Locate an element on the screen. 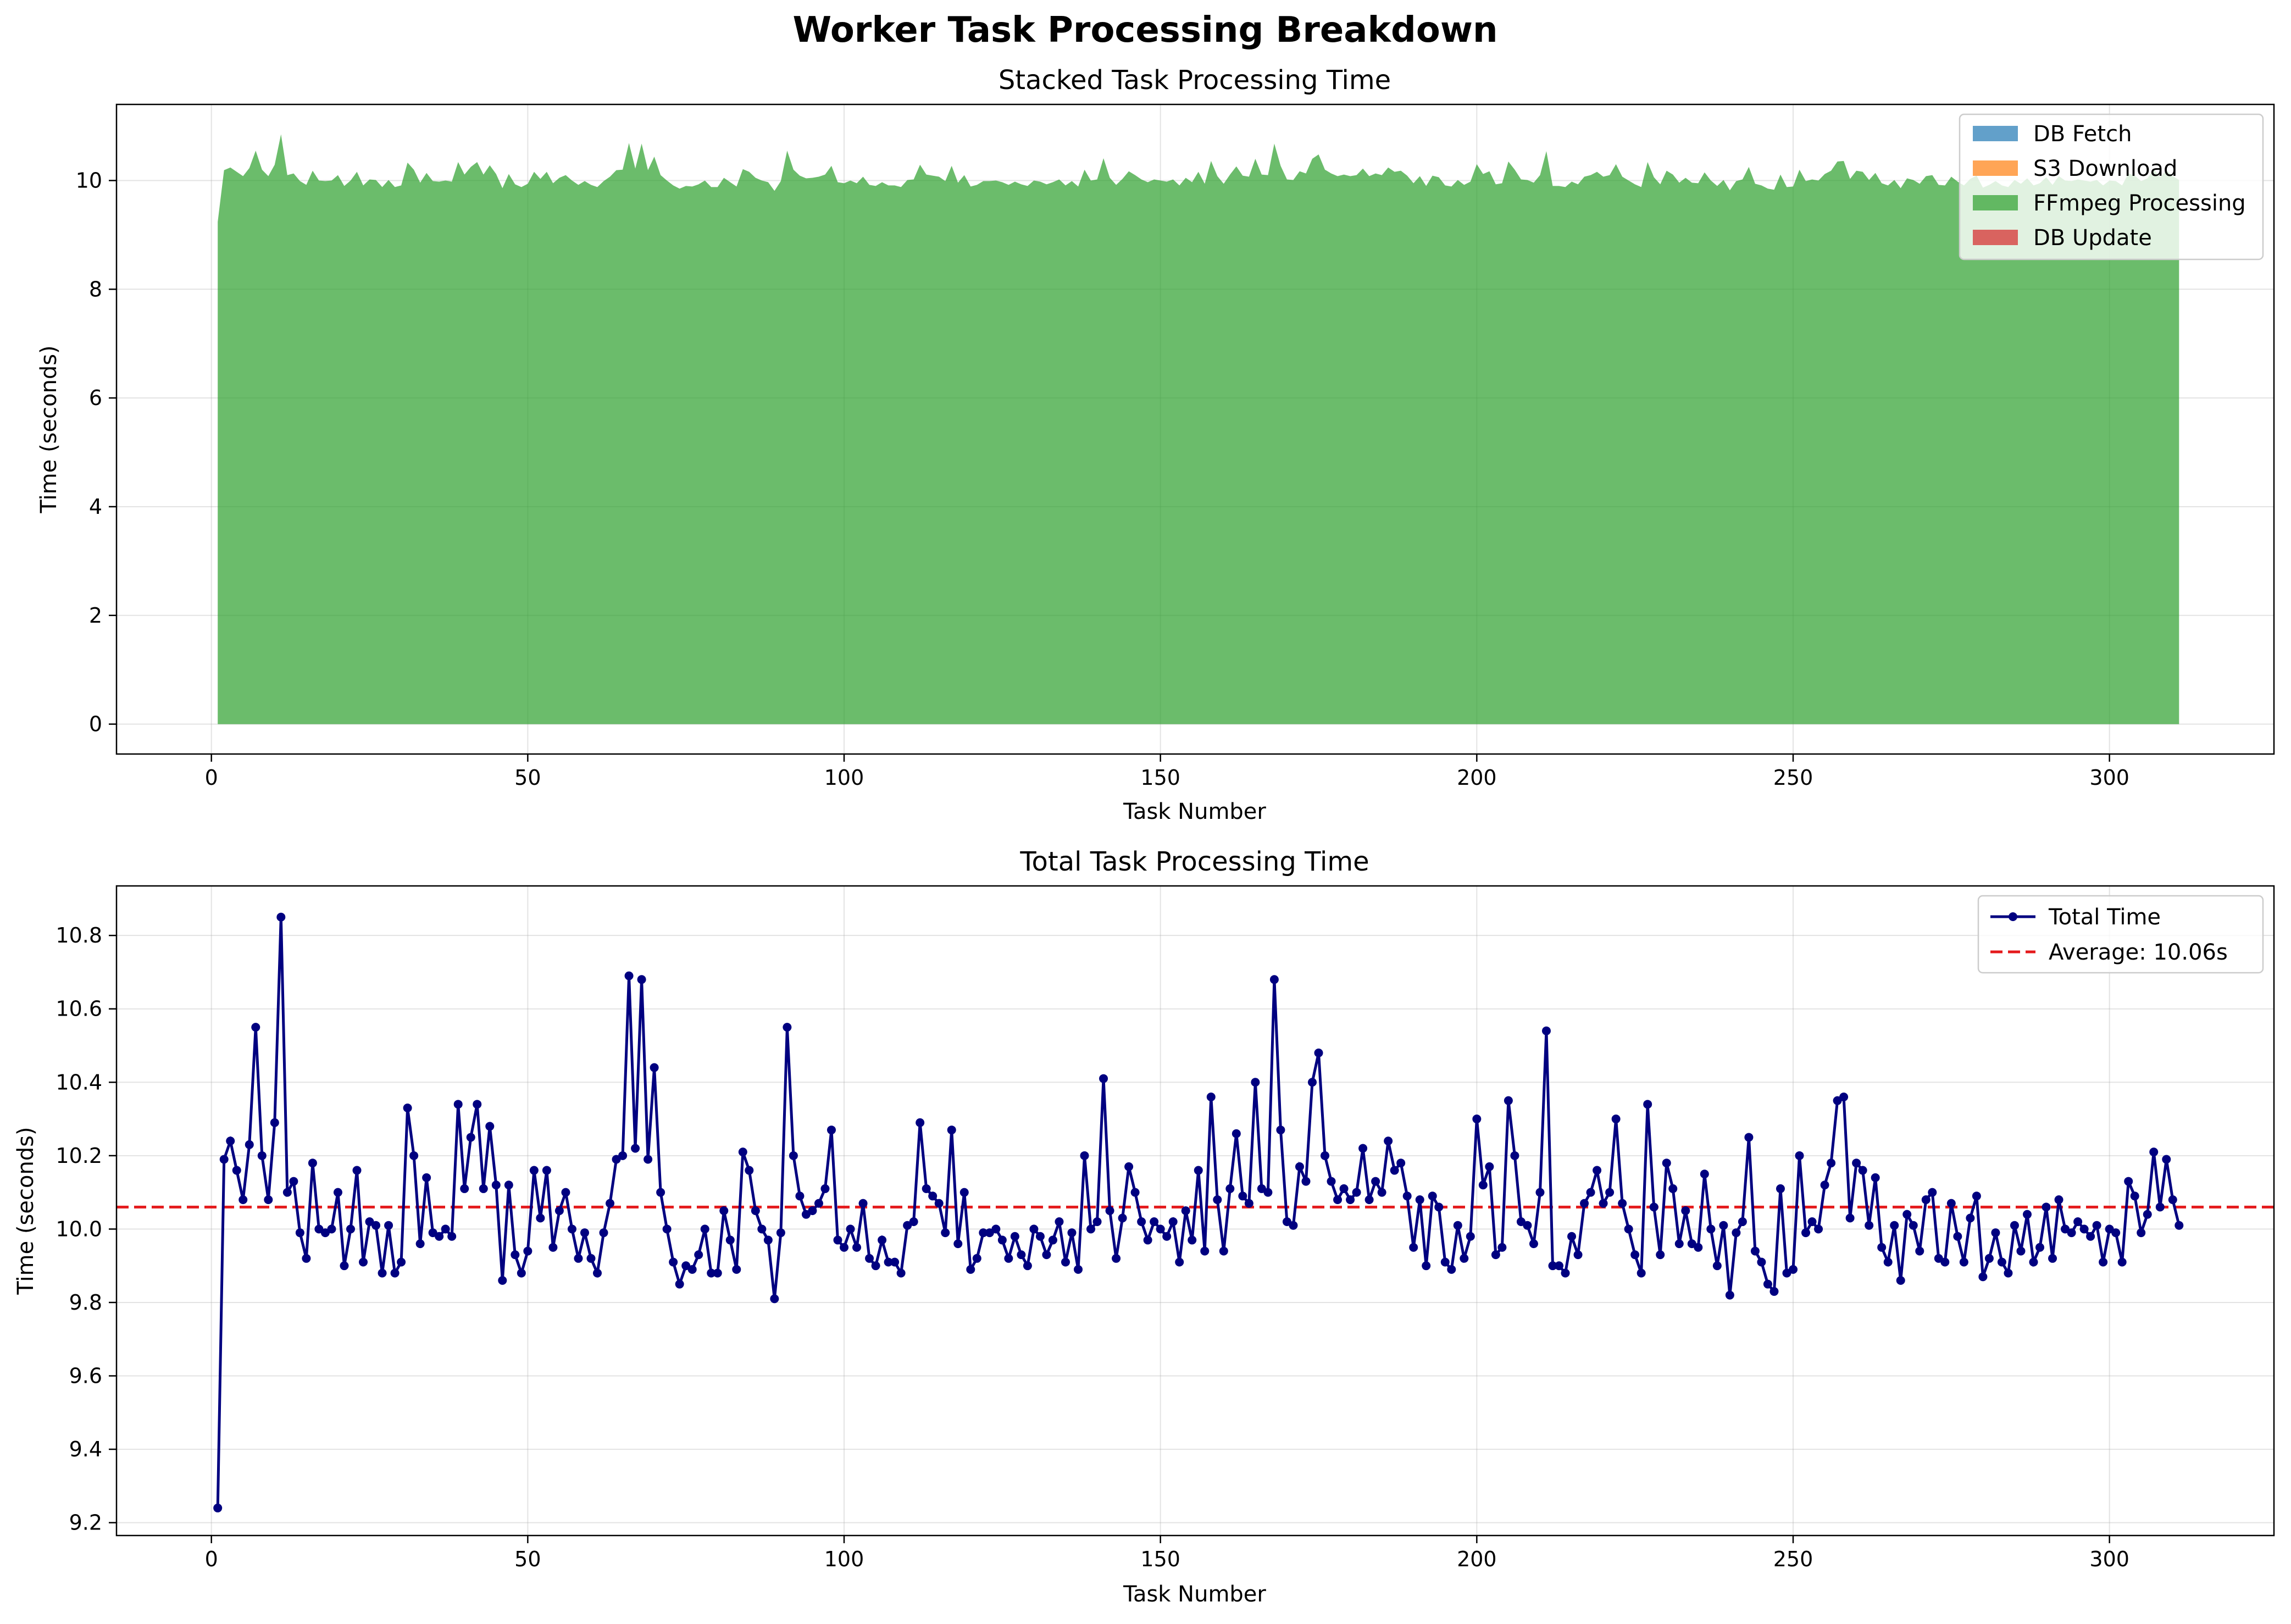  legend-swatch-ffmpeg is located at coordinates (1996, 202).